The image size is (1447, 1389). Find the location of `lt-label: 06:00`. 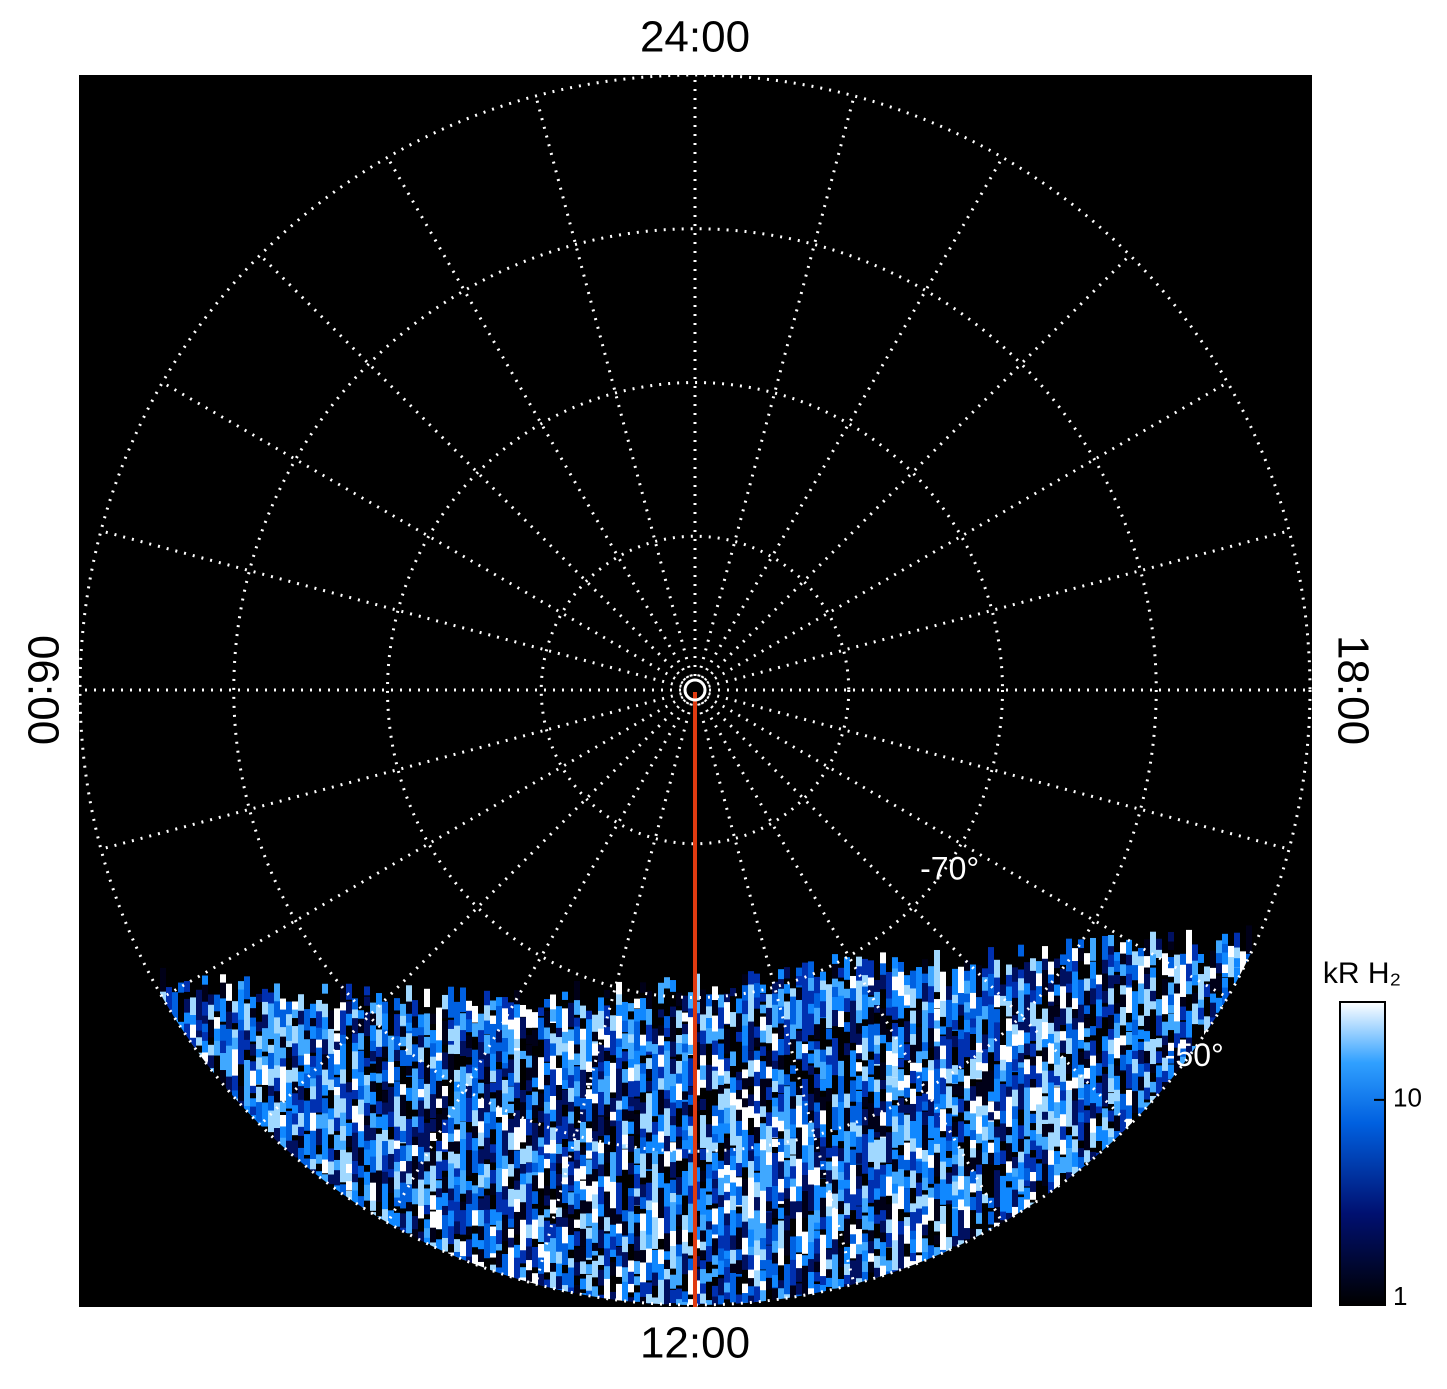

lt-label: 06:00 is located at coordinates (42, 690).